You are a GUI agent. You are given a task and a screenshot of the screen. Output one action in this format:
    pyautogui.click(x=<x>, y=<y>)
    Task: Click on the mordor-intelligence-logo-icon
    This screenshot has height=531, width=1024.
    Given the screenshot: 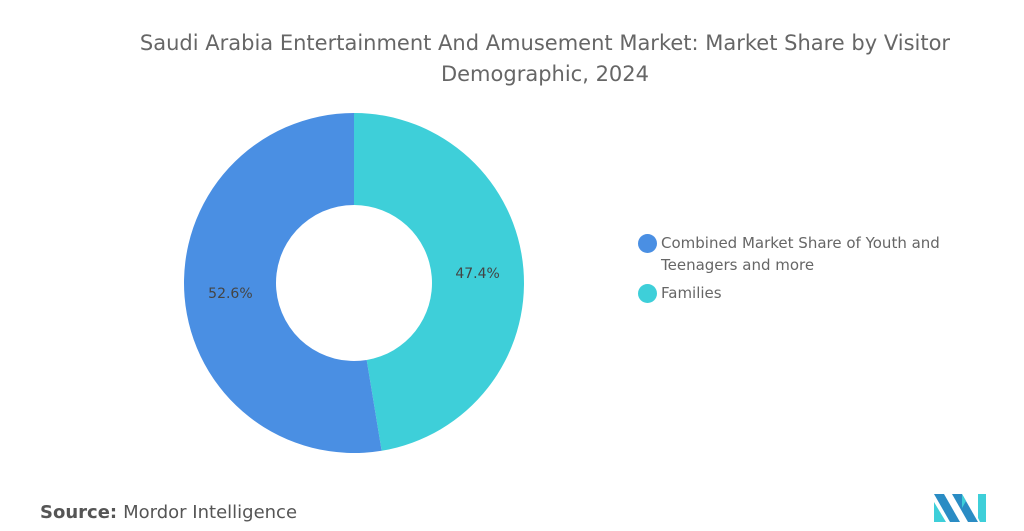 What is the action you would take?
    pyautogui.click(x=960, y=508)
    